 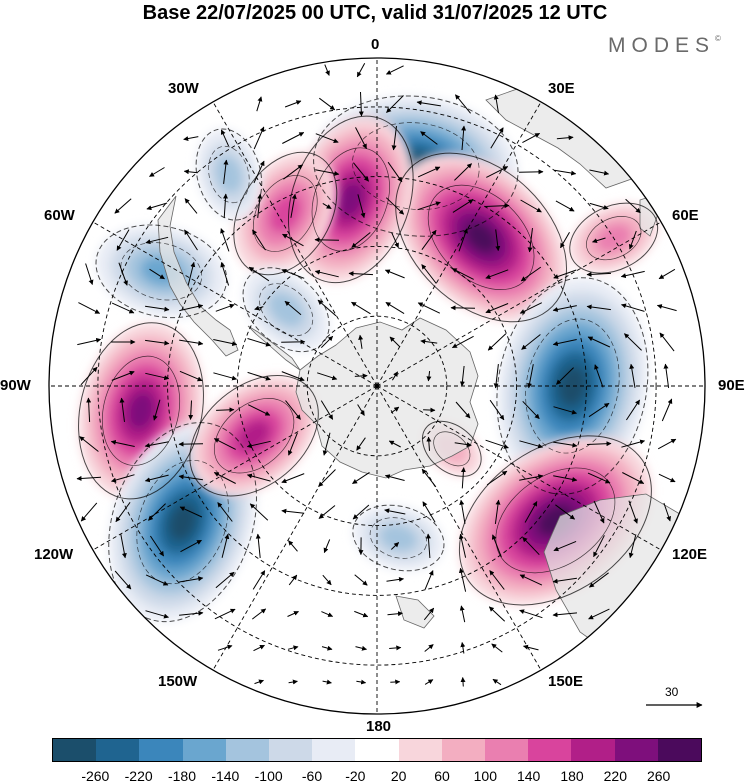 I want to click on colorbar, so click(x=377, y=750).